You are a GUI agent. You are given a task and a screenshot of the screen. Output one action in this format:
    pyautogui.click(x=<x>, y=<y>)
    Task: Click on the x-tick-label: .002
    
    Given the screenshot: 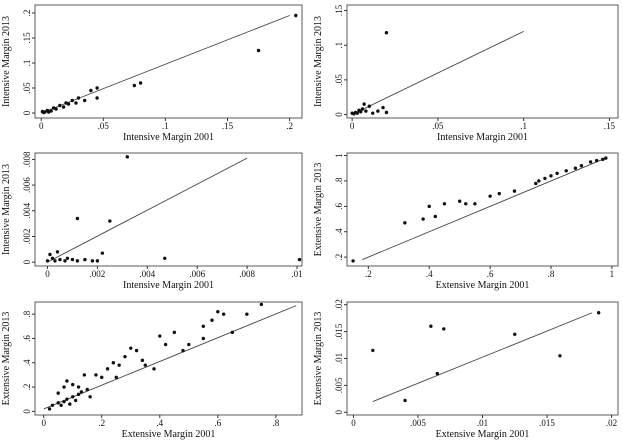 What is the action you would take?
    pyautogui.click(x=98, y=274)
    